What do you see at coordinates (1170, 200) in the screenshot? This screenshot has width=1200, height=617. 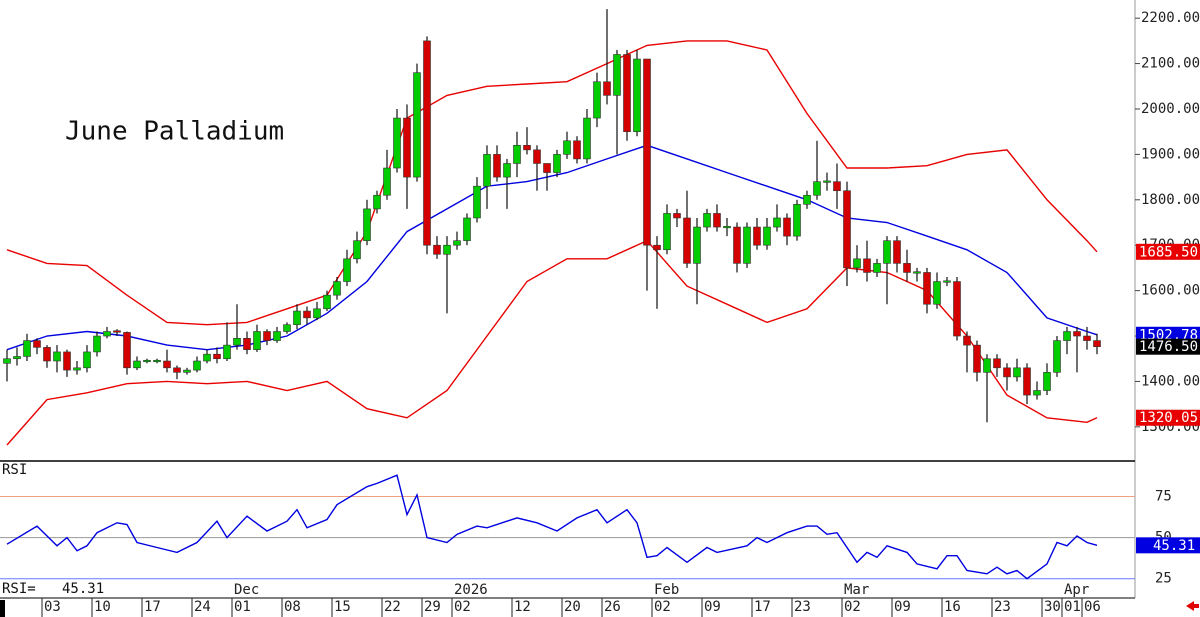 I see `y-tick-label: 1800.00` at bounding box center [1170, 200].